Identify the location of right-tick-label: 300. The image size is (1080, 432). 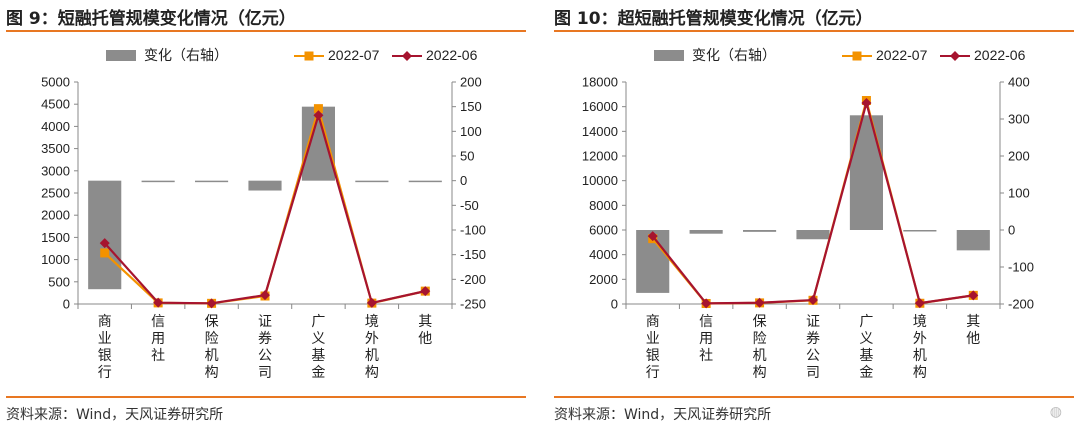
(1019, 119).